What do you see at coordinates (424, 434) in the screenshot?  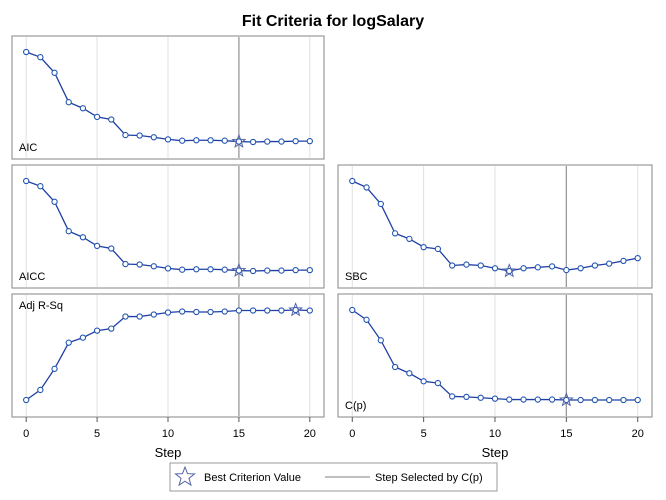 I see `x-tick-label-right-5: 5` at bounding box center [424, 434].